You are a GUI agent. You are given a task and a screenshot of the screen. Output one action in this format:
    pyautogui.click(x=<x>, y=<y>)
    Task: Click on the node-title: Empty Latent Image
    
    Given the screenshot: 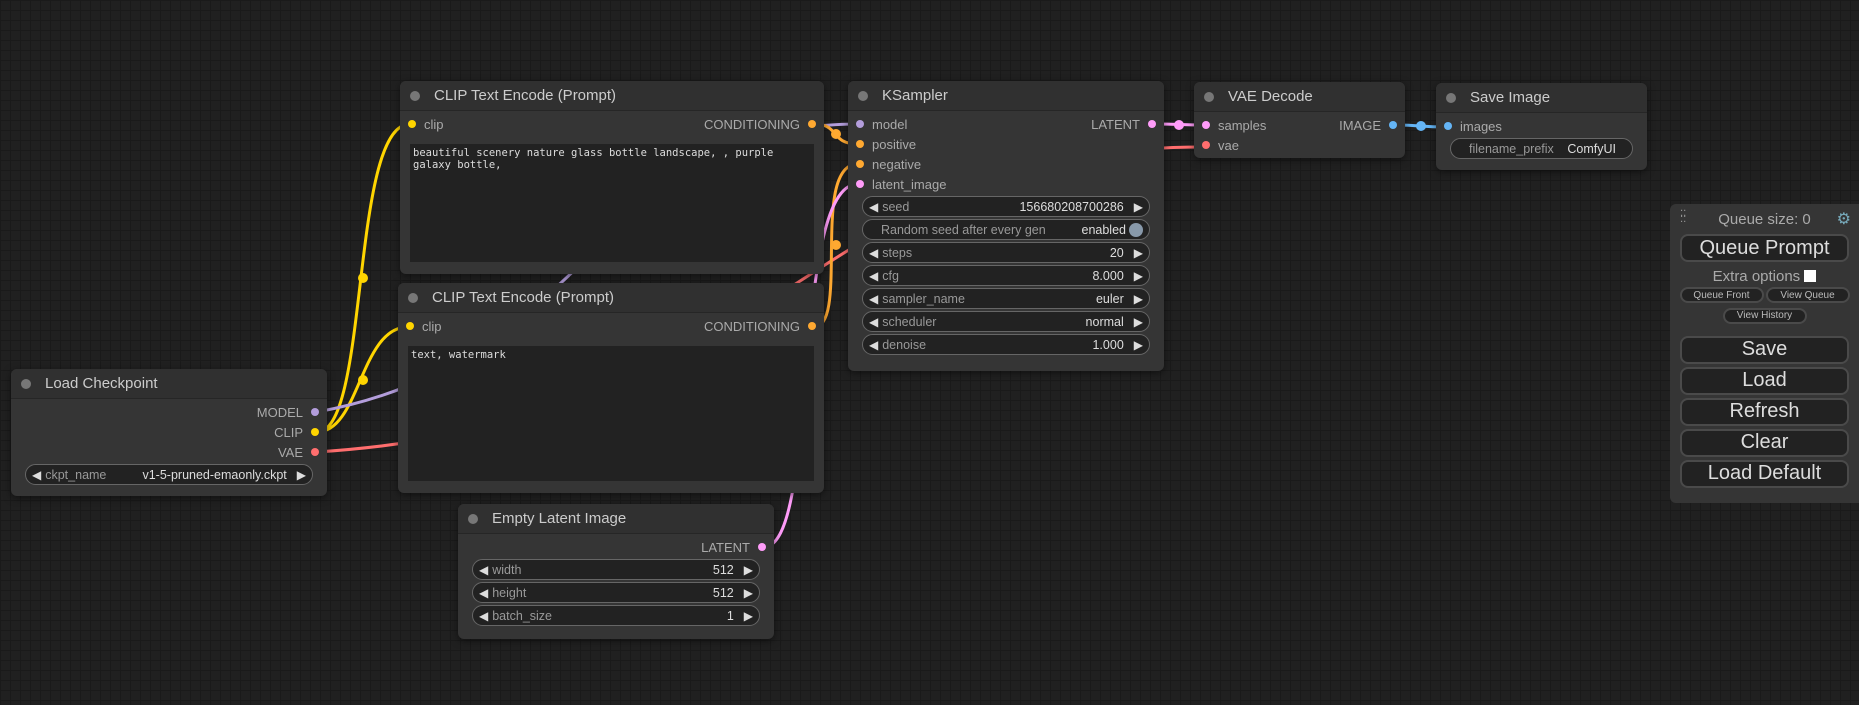 What is the action you would take?
    pyautogui.click(x=616, y=519)
    